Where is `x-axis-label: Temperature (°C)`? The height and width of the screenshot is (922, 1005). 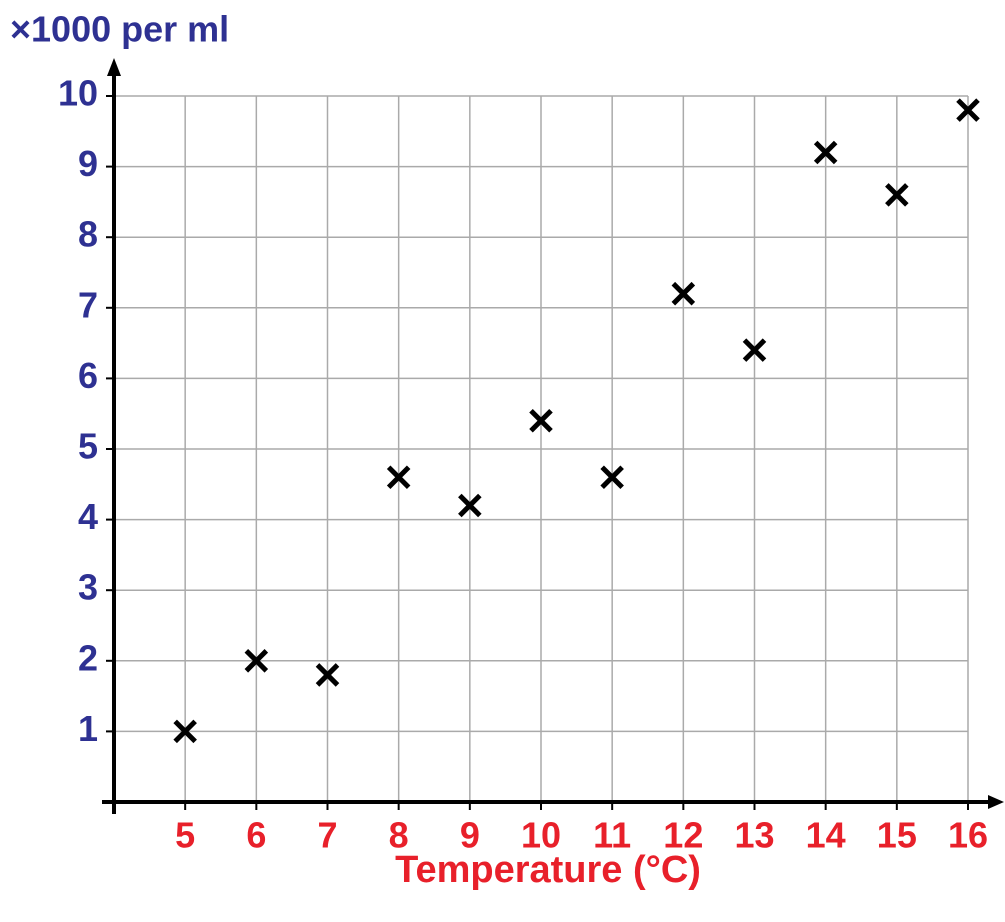
x-axis-label: Temperature (°C) is located at coordinates (548, 870).